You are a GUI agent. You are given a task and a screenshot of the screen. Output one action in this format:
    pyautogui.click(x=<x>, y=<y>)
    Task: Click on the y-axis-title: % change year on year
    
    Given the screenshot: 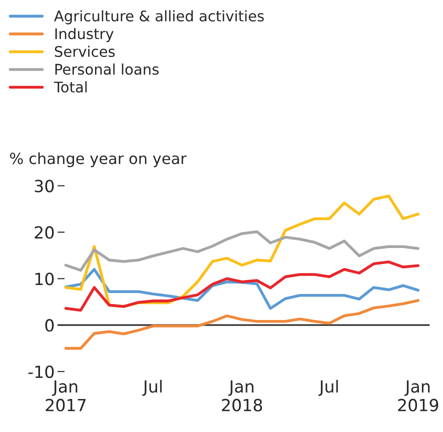 What is the action you would take?
    pyautogui.click(x=98, y=160)
    